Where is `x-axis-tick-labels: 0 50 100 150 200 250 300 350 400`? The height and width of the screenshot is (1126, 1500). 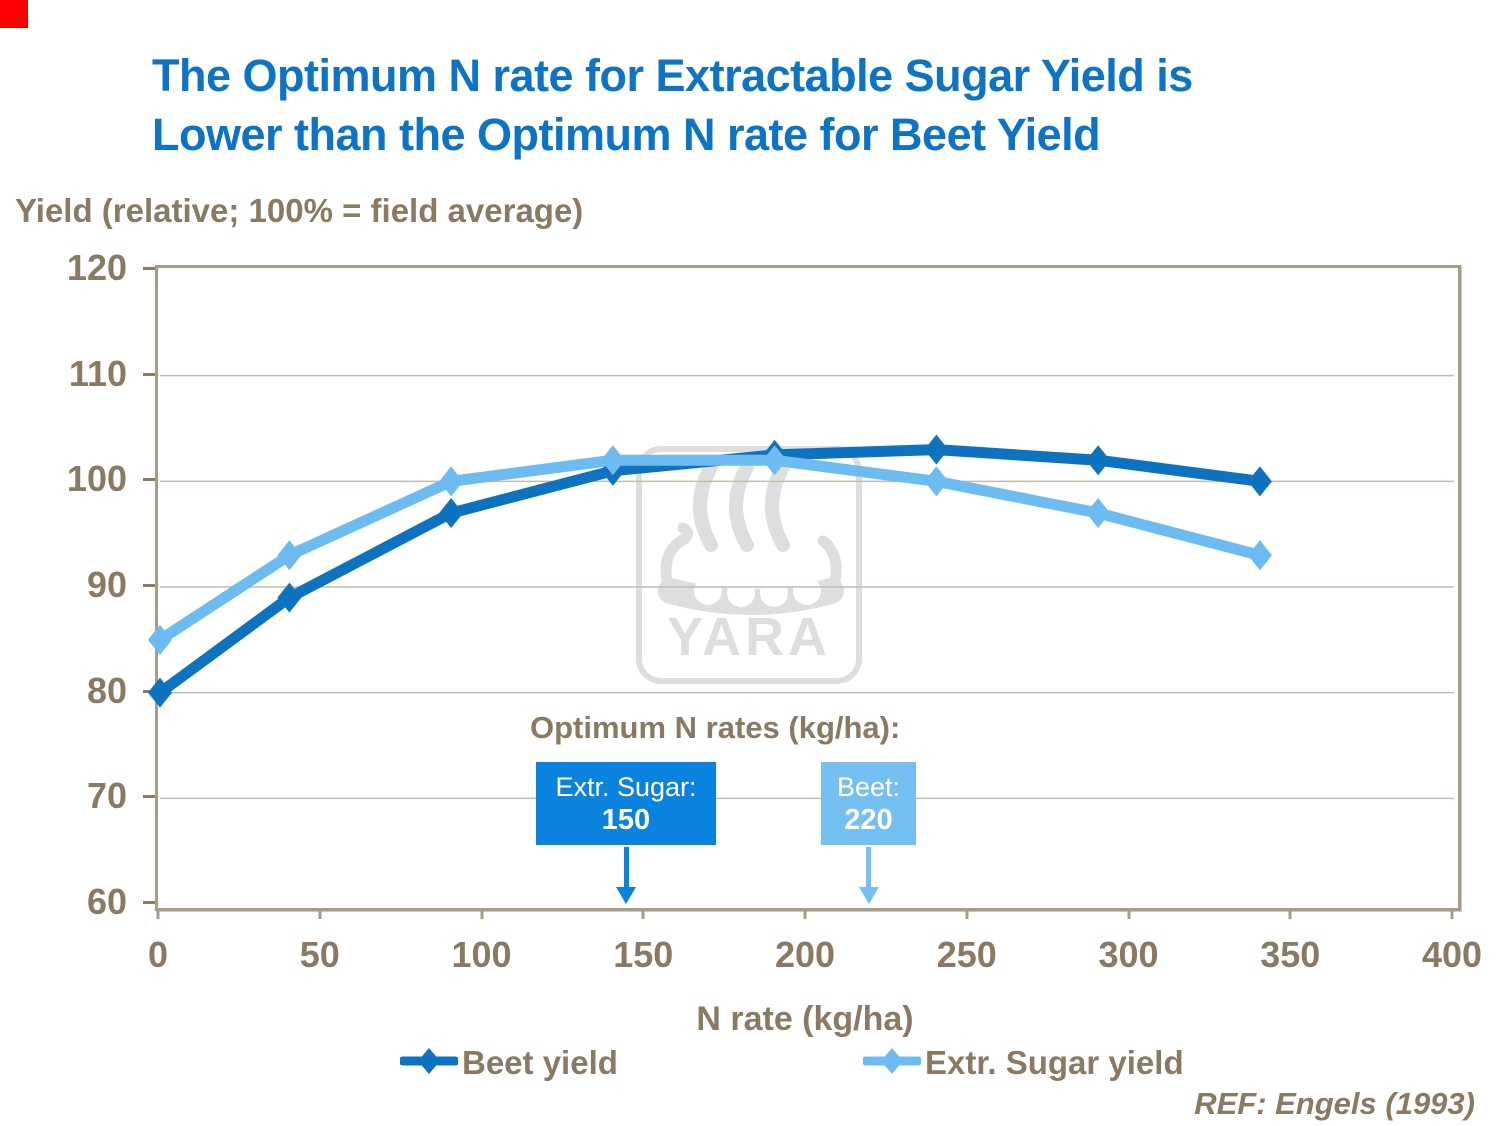 x-axis-tick-labels: 0 50 100 150 200 250 300 350 400 is located at coordinates (815, 956).